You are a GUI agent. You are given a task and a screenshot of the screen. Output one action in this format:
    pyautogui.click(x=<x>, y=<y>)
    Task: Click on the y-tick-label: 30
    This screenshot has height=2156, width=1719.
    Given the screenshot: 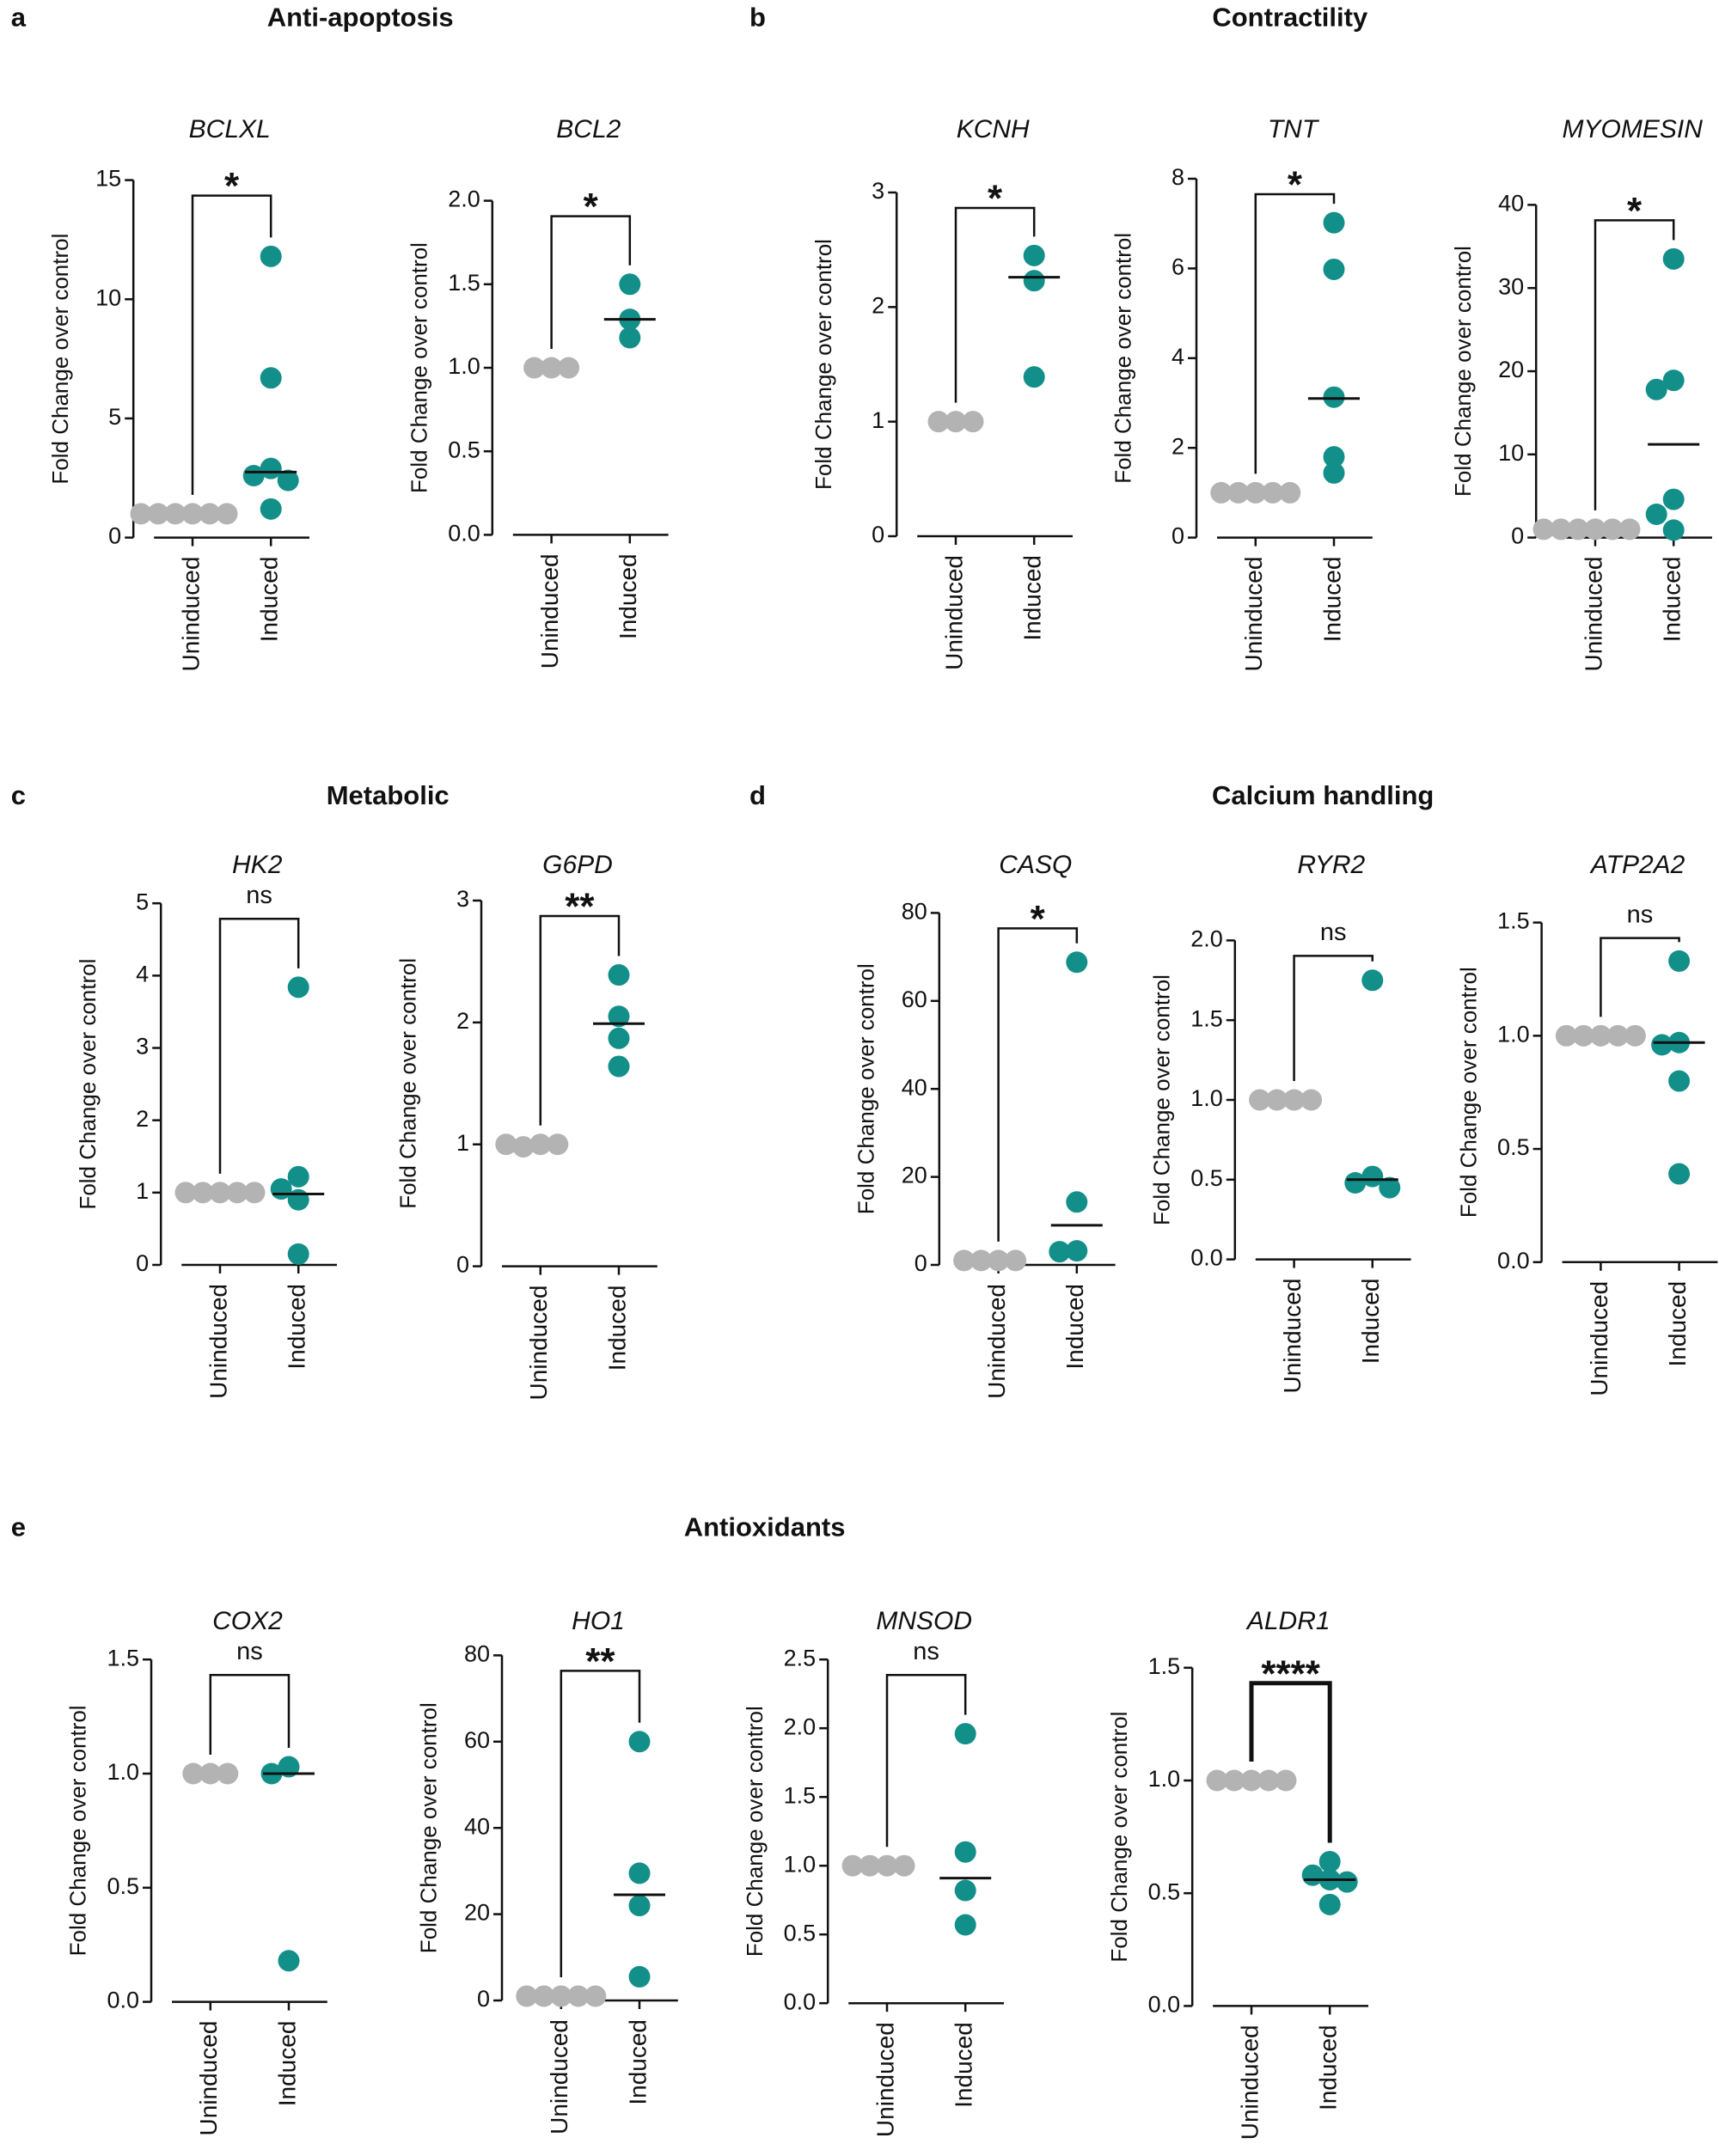 What is the action you would take?
    pyautogui.click(x=1511, y=286)
    